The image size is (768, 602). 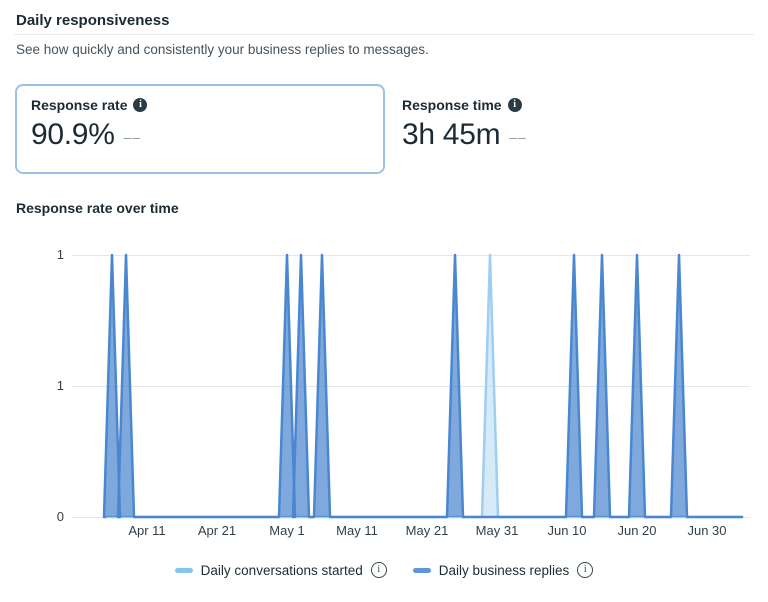 I want to click on x-axis-tick-label: Jun 30, so click(x=707, y=530).